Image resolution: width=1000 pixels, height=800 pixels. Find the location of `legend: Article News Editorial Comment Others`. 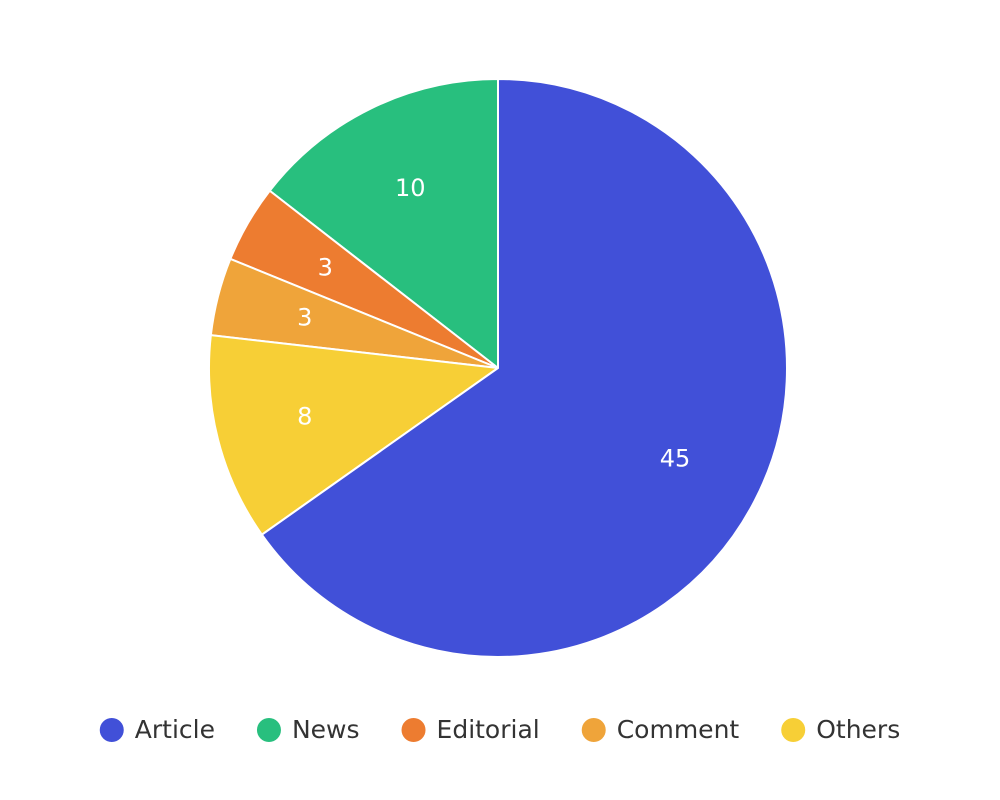

legend: Article News Editorial Comment Others is located at coordinates (499, 729).